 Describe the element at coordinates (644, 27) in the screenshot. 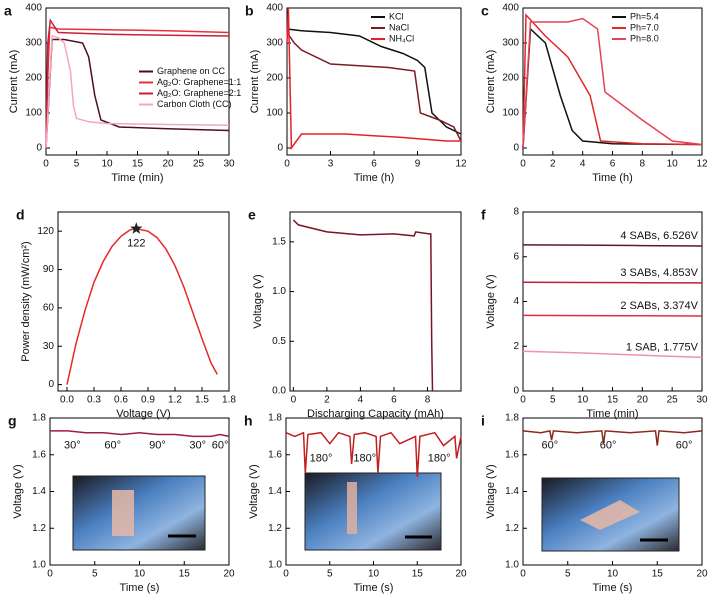

I see `legend-label: Ph=7.0` at that location.